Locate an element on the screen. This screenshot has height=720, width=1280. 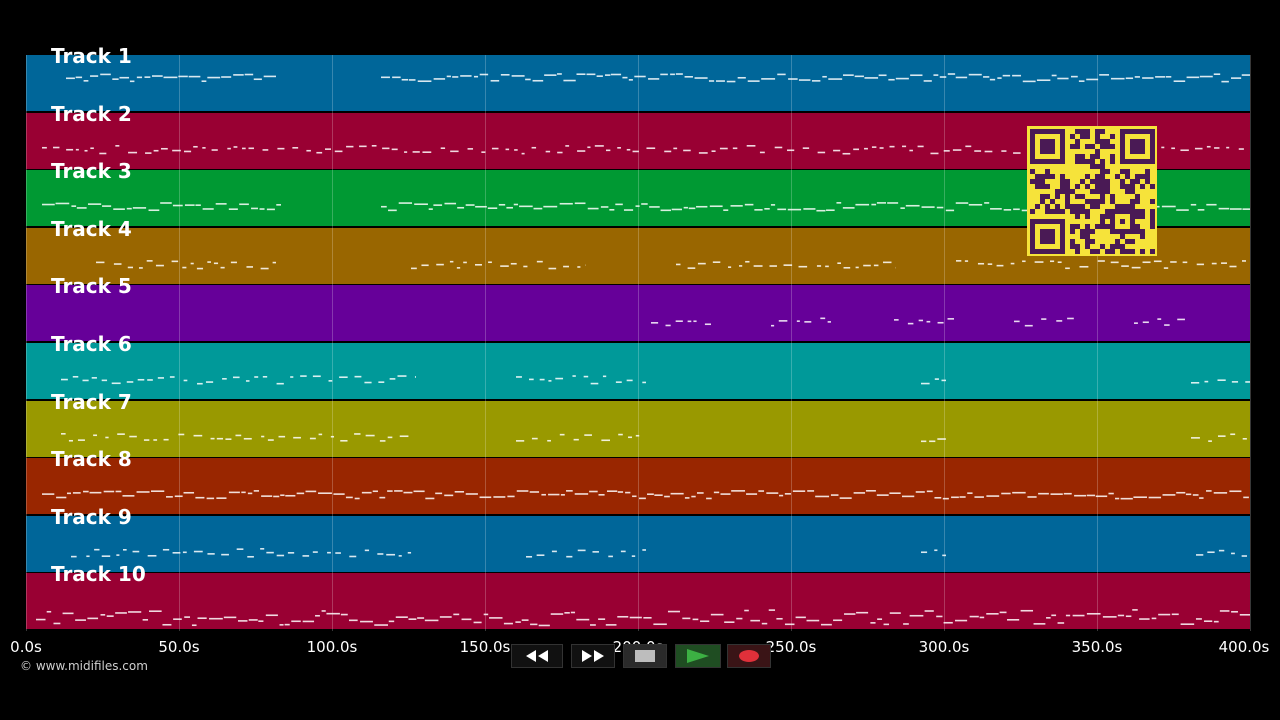
stop-button is located at coordinates (645, 656).